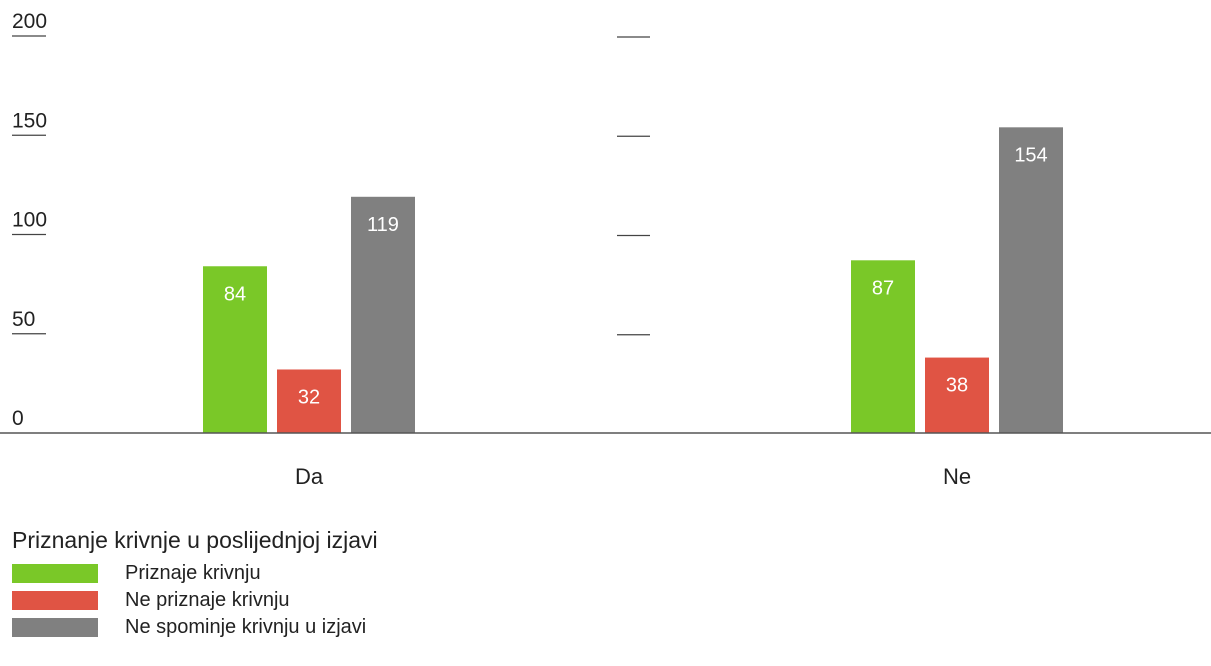  Describe the element at coordinates (235, 294) in the screenshot. I see `bar-value-label: 84` at that location.